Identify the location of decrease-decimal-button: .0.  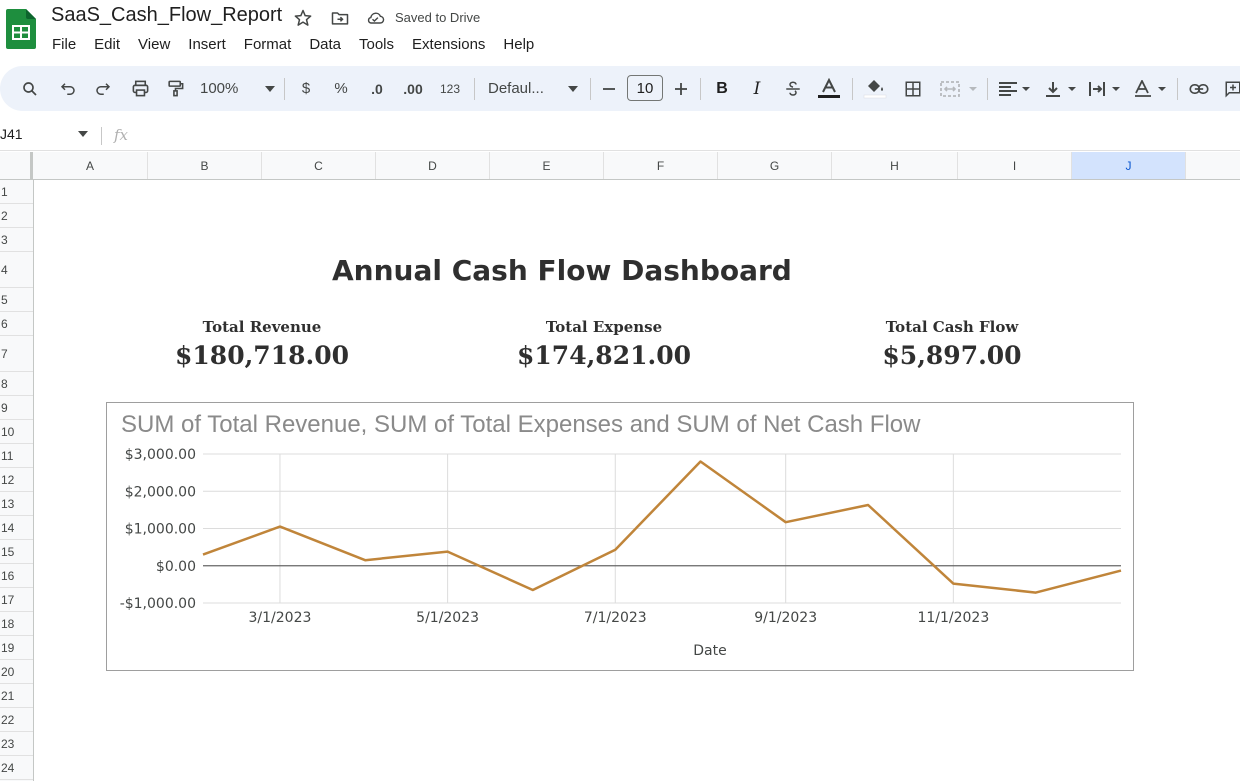
(377, 88).